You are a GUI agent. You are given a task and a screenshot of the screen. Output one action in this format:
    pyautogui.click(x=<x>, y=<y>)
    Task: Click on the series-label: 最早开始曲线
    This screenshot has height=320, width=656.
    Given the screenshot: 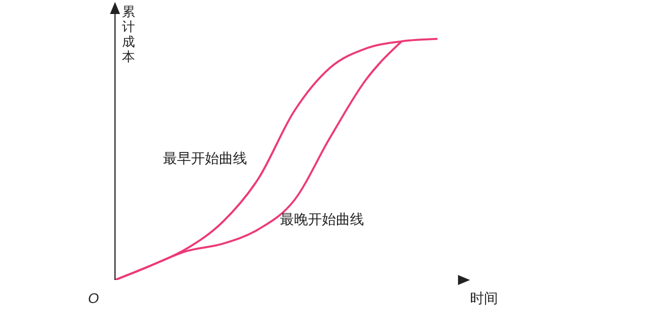 What is the action you would take?
    pyautogui.click(x=205, y=159)
    